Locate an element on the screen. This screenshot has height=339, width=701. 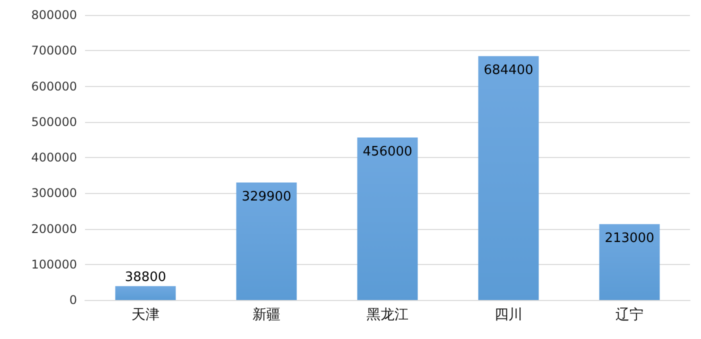
y-tick-label: 200000 is located at coordinates (54, 229).